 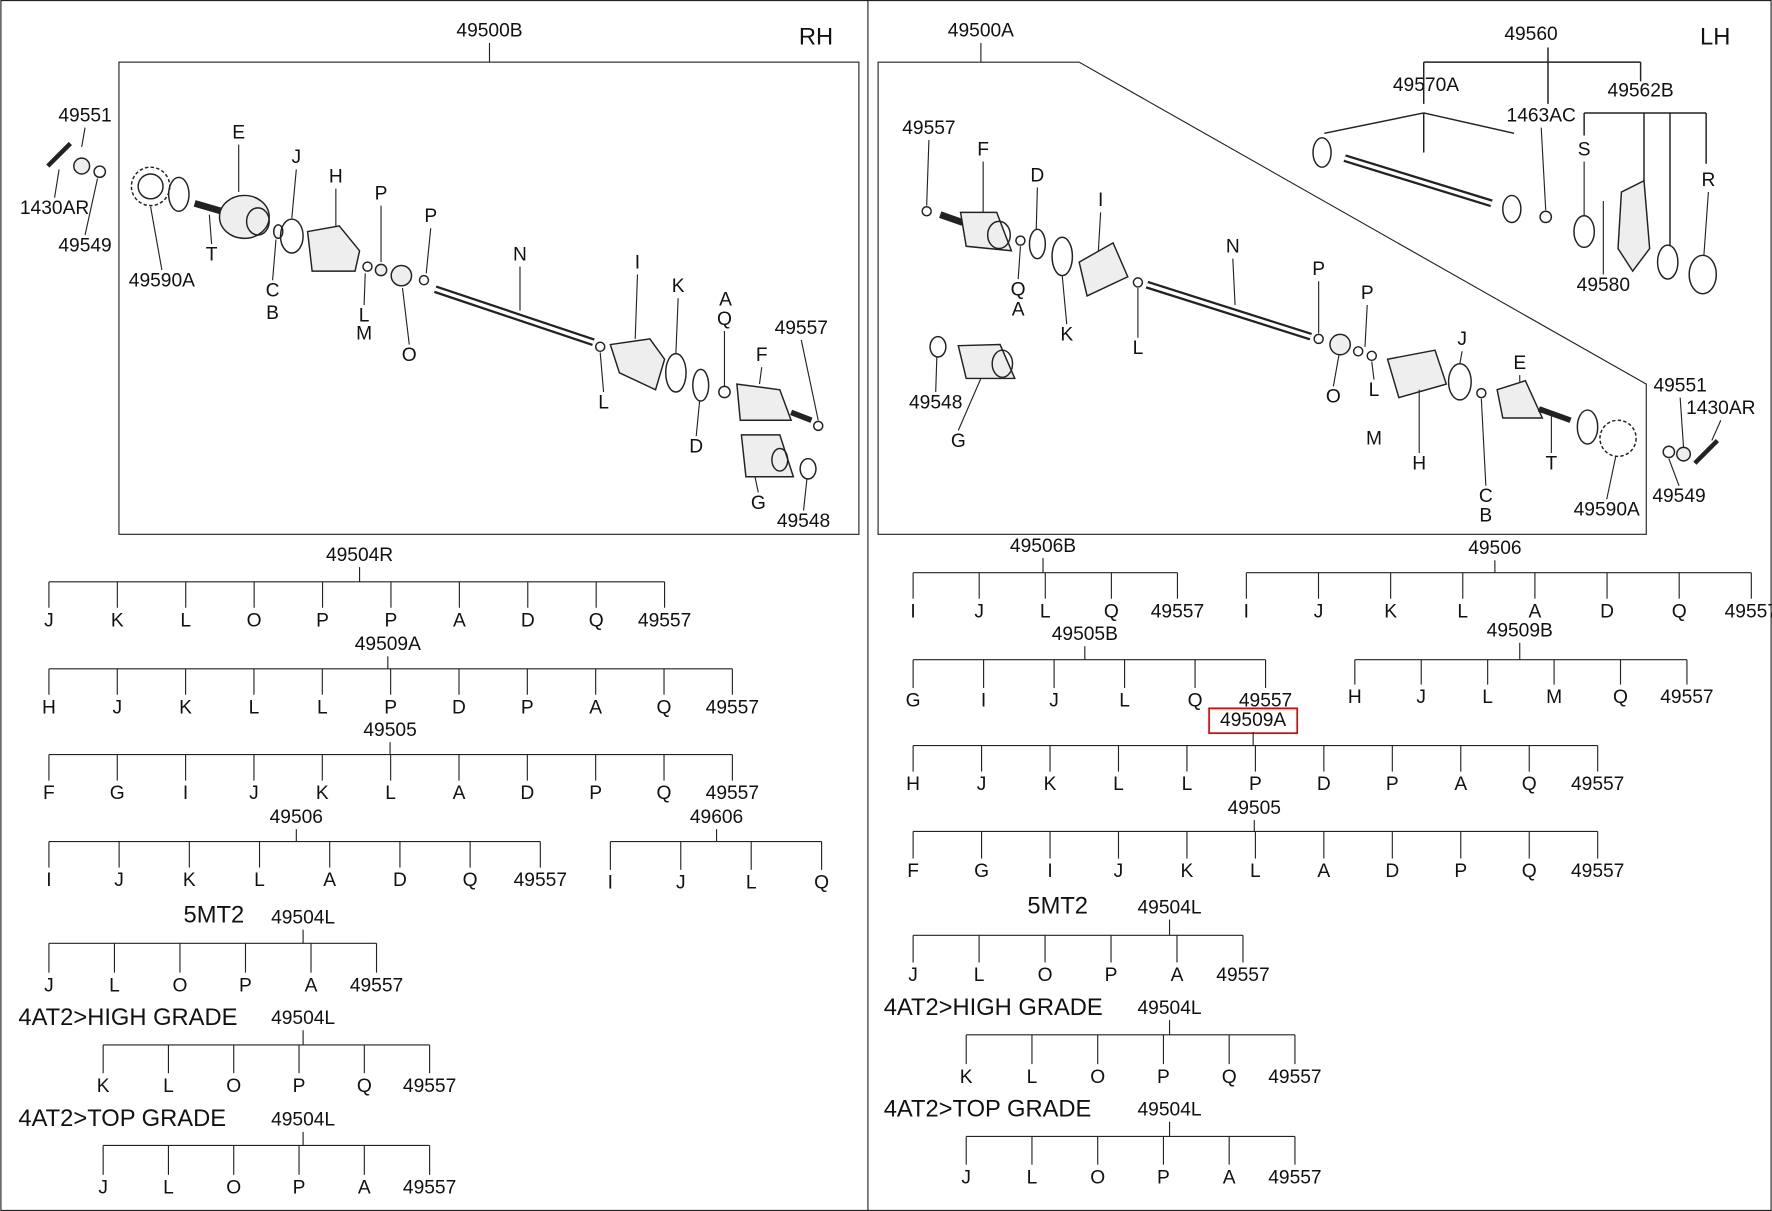 What do you see at coordinates (296, 817) in the screenshot?
I see `tree-parent: 49506` at bounding box center [296, 817].